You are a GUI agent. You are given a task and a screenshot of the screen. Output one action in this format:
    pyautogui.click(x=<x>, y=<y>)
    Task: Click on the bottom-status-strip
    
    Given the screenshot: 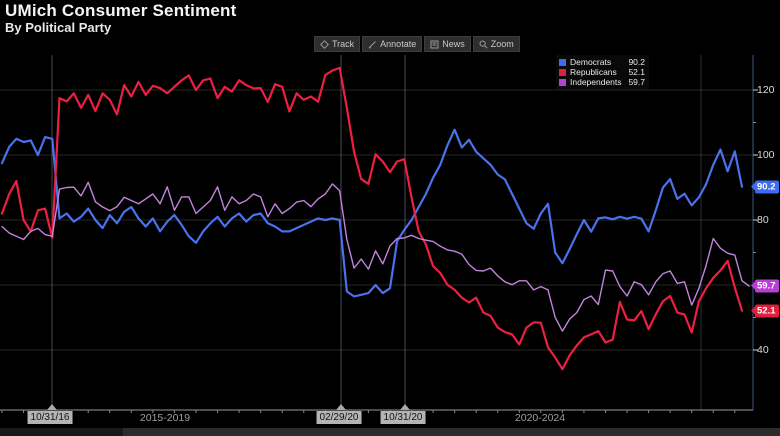 What is the action you would take?
    pyautogui.click(x=390, y=432)
    